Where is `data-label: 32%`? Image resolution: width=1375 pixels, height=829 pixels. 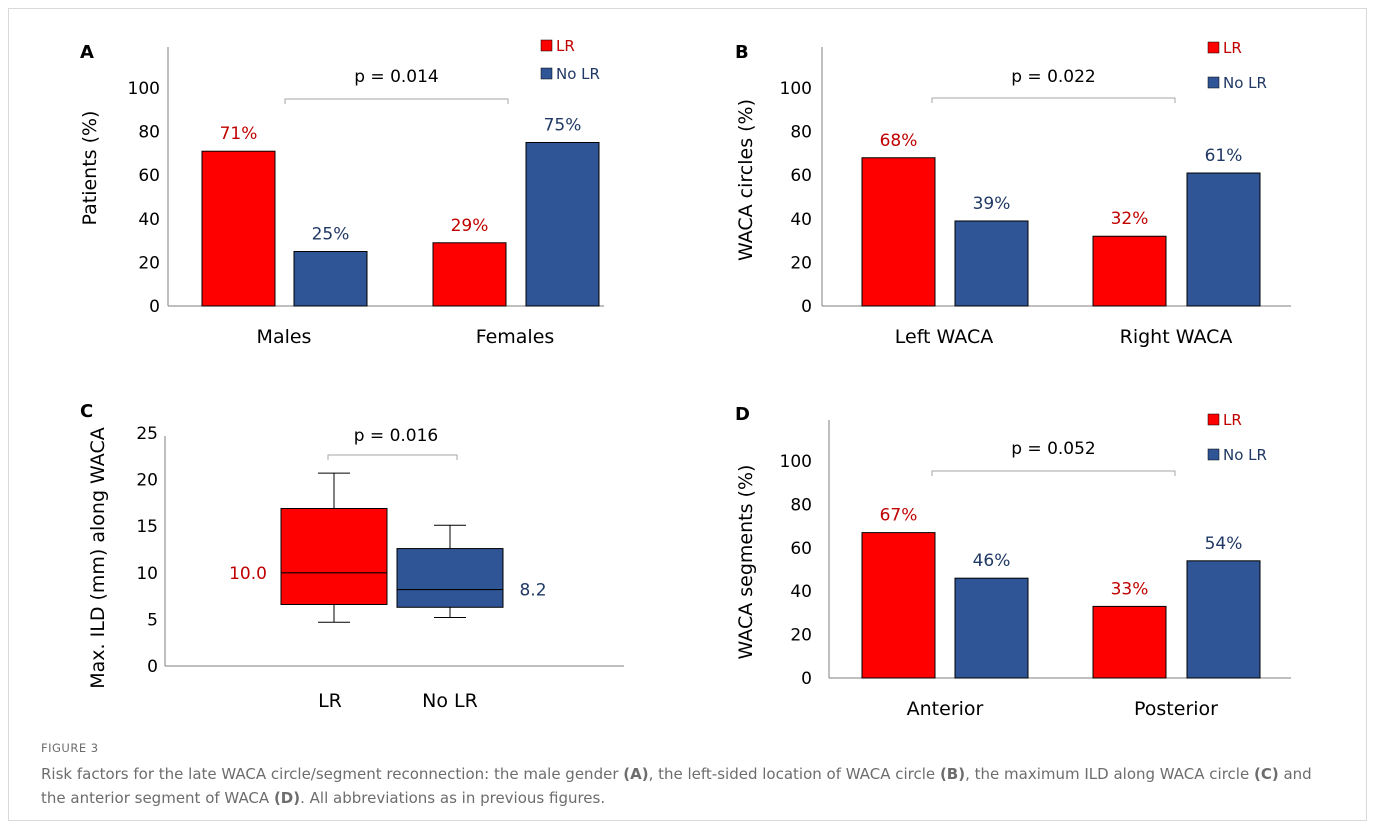
data-label: 32% is located at coordinates (1130, 219).